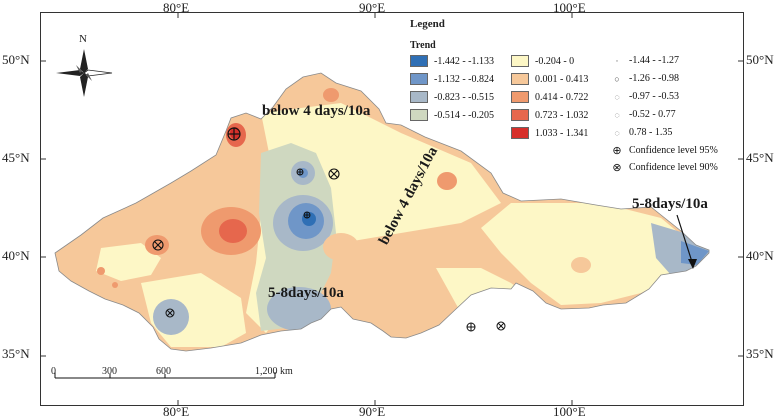 The image size is (782, 420). Describe the element at coordinates (84, 73) in the screenshot. I see `north-arrow-compass-icon` at that location.